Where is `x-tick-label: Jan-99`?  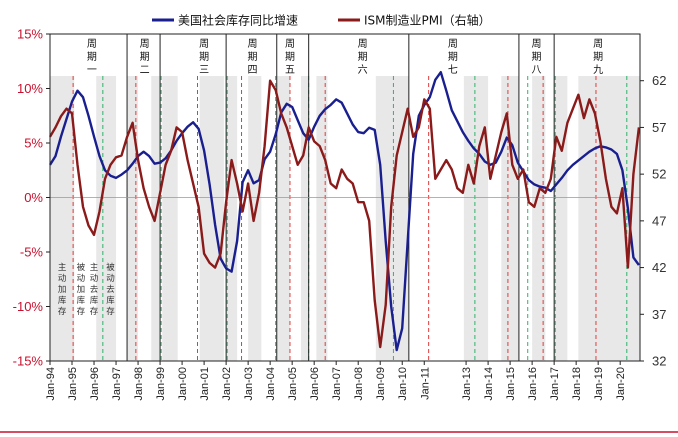 x-tick-label: Jan-99 is located at coordinates (161, 384).